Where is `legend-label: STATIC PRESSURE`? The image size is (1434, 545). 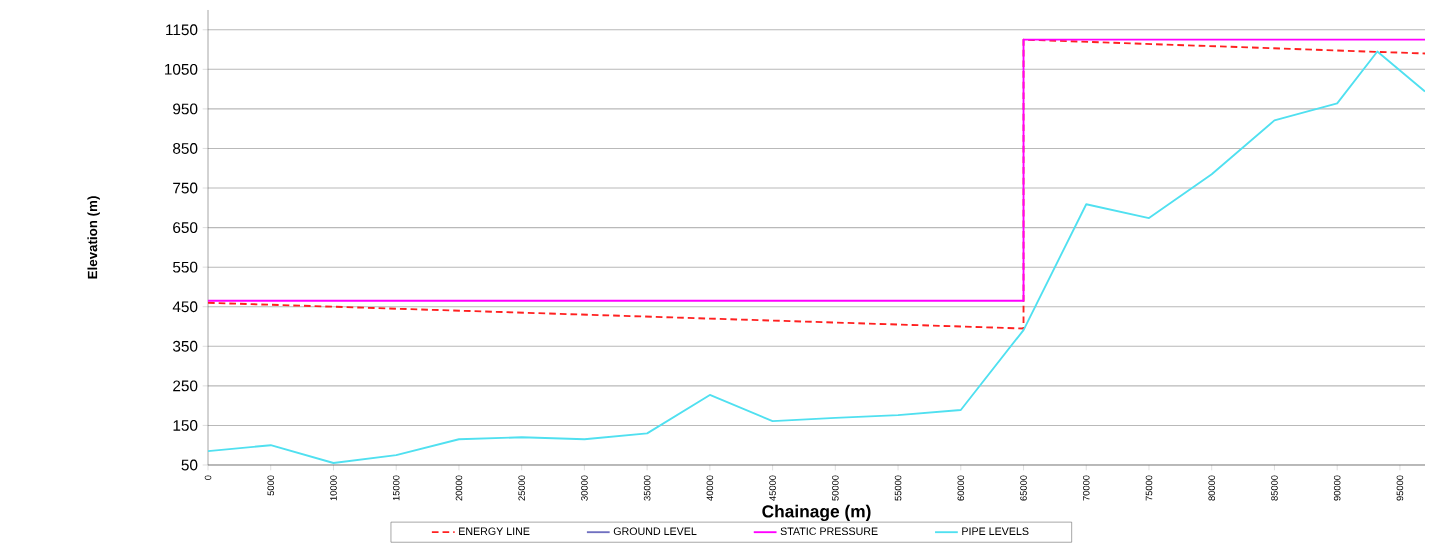 legend-label: STATIC PRESSURE is located at coordinates (829, 531).